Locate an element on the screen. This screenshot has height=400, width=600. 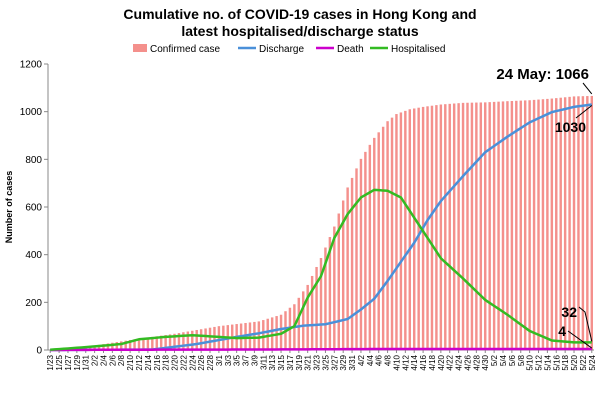
death-line is located at coordinates (321, 349).